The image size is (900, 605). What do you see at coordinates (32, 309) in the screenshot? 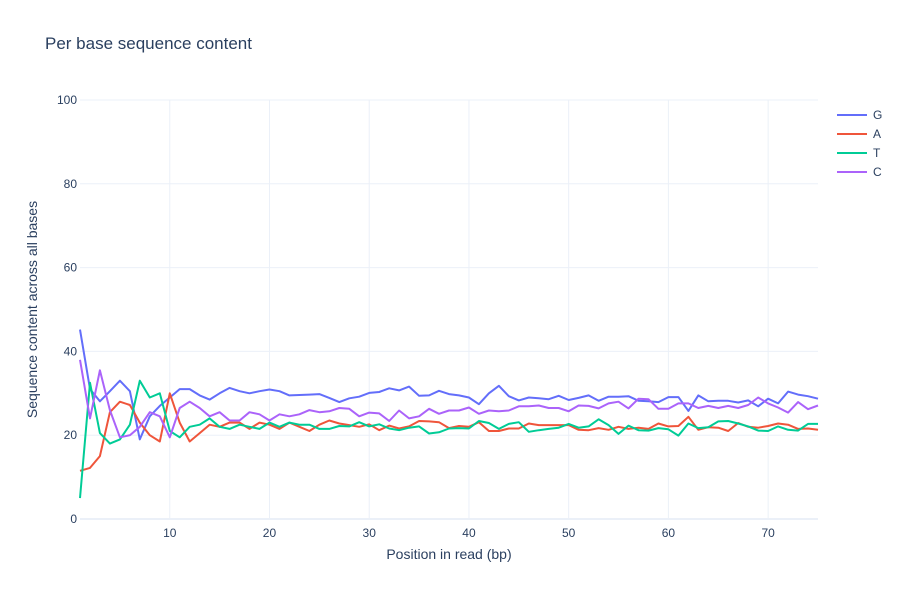
I see `y-axis-title: Sequence content across all bases` at bounding box center [32, 309].